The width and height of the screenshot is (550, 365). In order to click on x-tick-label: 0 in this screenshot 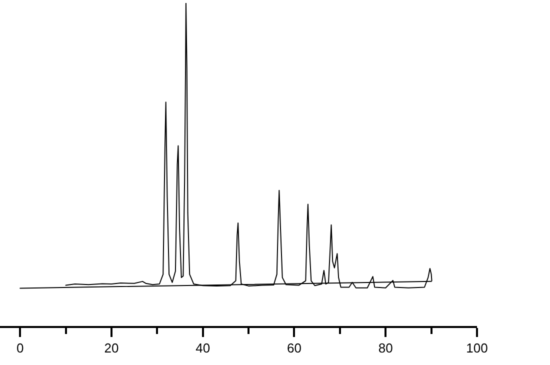, I will do `click(20, 348)`.